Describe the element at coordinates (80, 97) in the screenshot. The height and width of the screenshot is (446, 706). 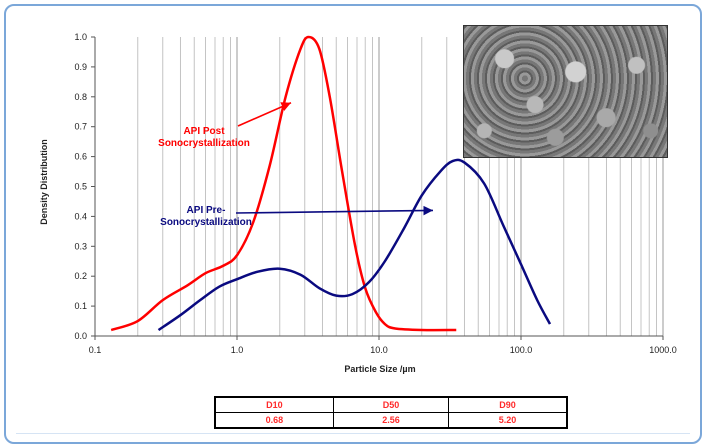
I see `y-tick-label: 0.8` at that location.